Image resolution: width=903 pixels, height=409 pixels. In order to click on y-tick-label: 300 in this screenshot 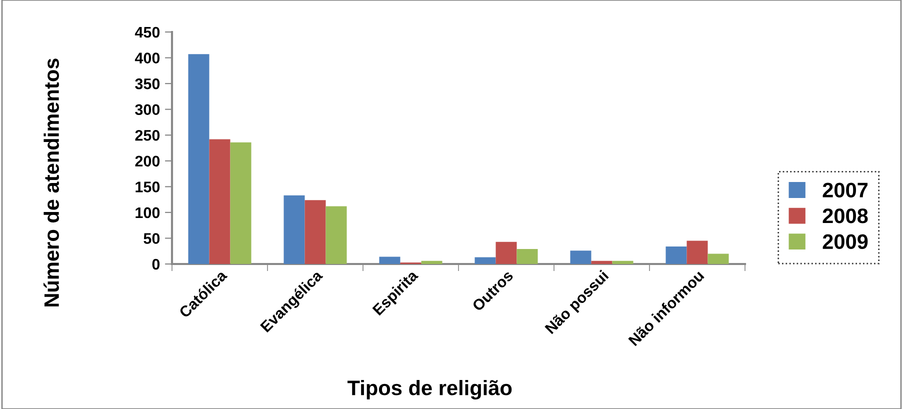, I will do `click(147, 110)`.